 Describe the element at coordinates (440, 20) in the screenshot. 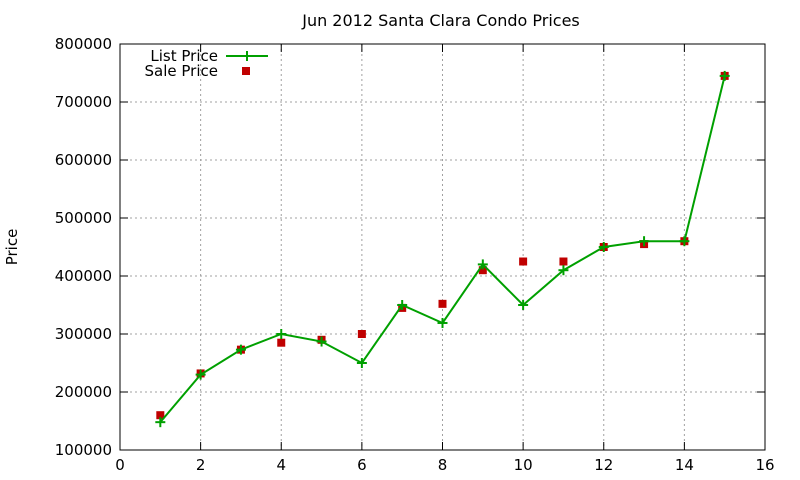

I see `chart-title: Jun 2012 Santa Clara Condo Prices` at that location.